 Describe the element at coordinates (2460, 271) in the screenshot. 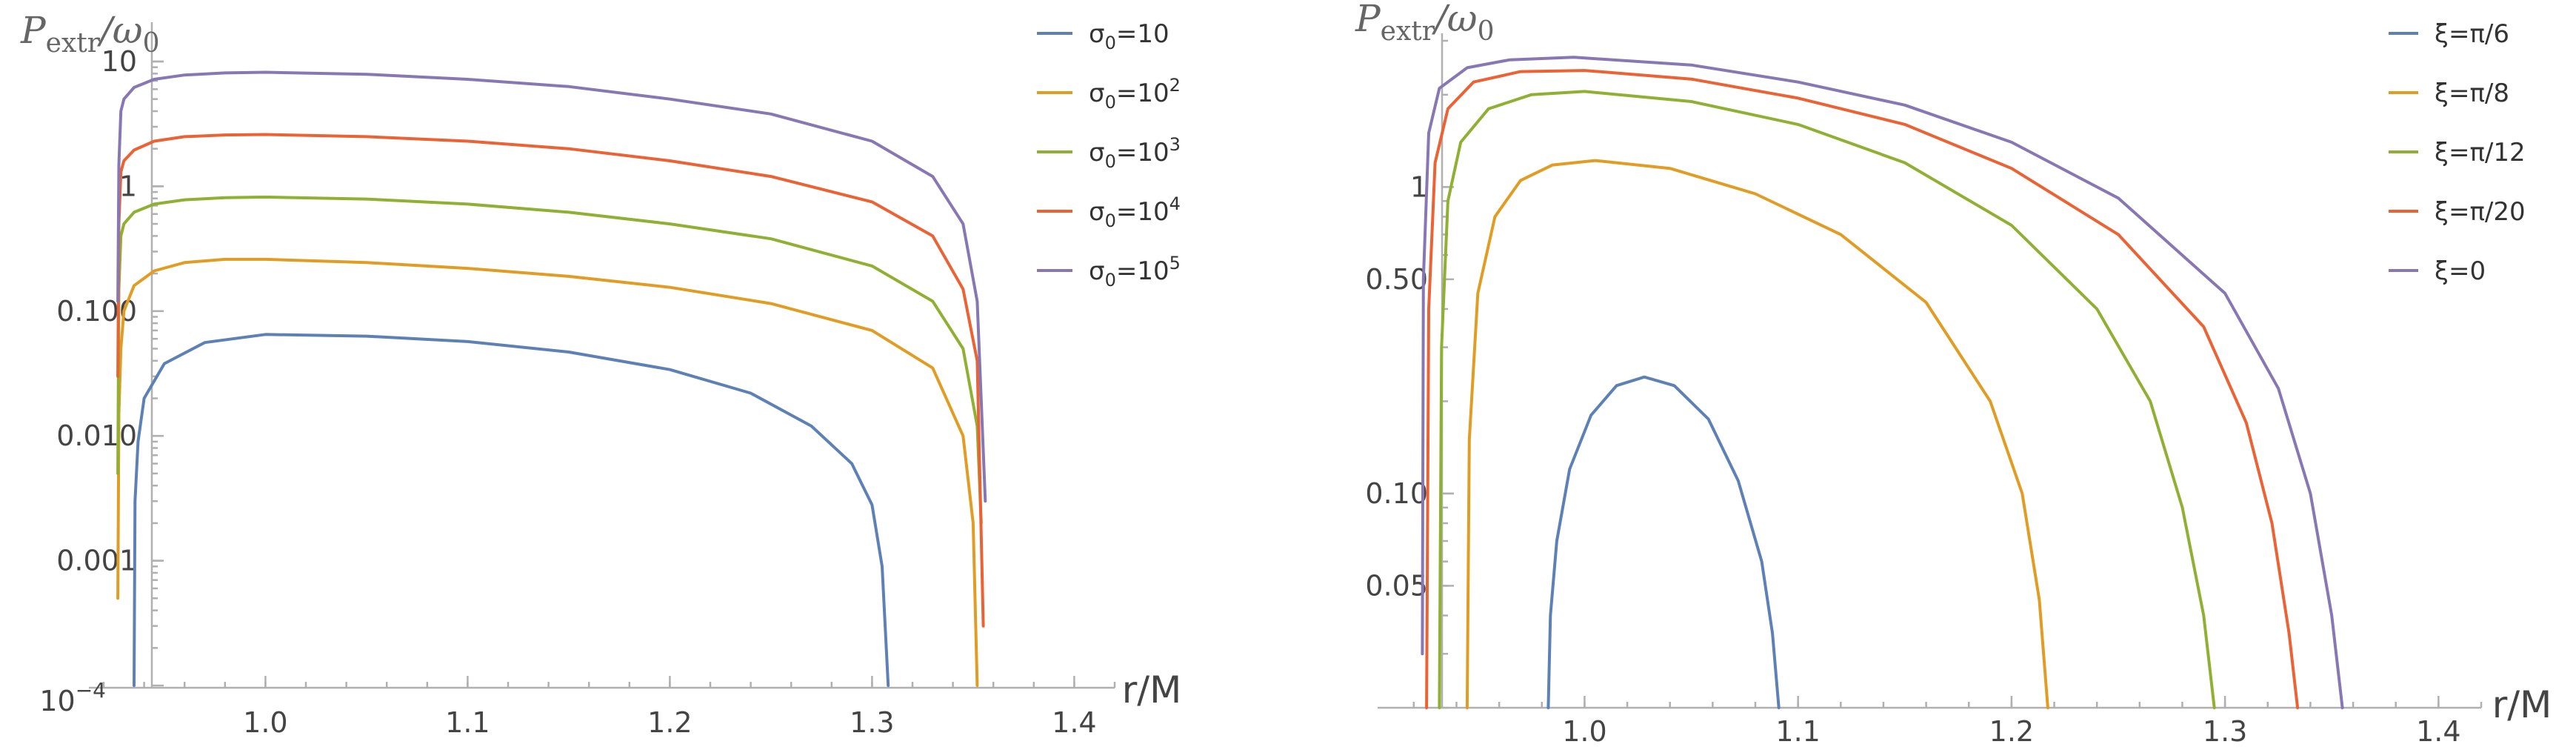

I see `legend-entry: ξ=0` at that location.